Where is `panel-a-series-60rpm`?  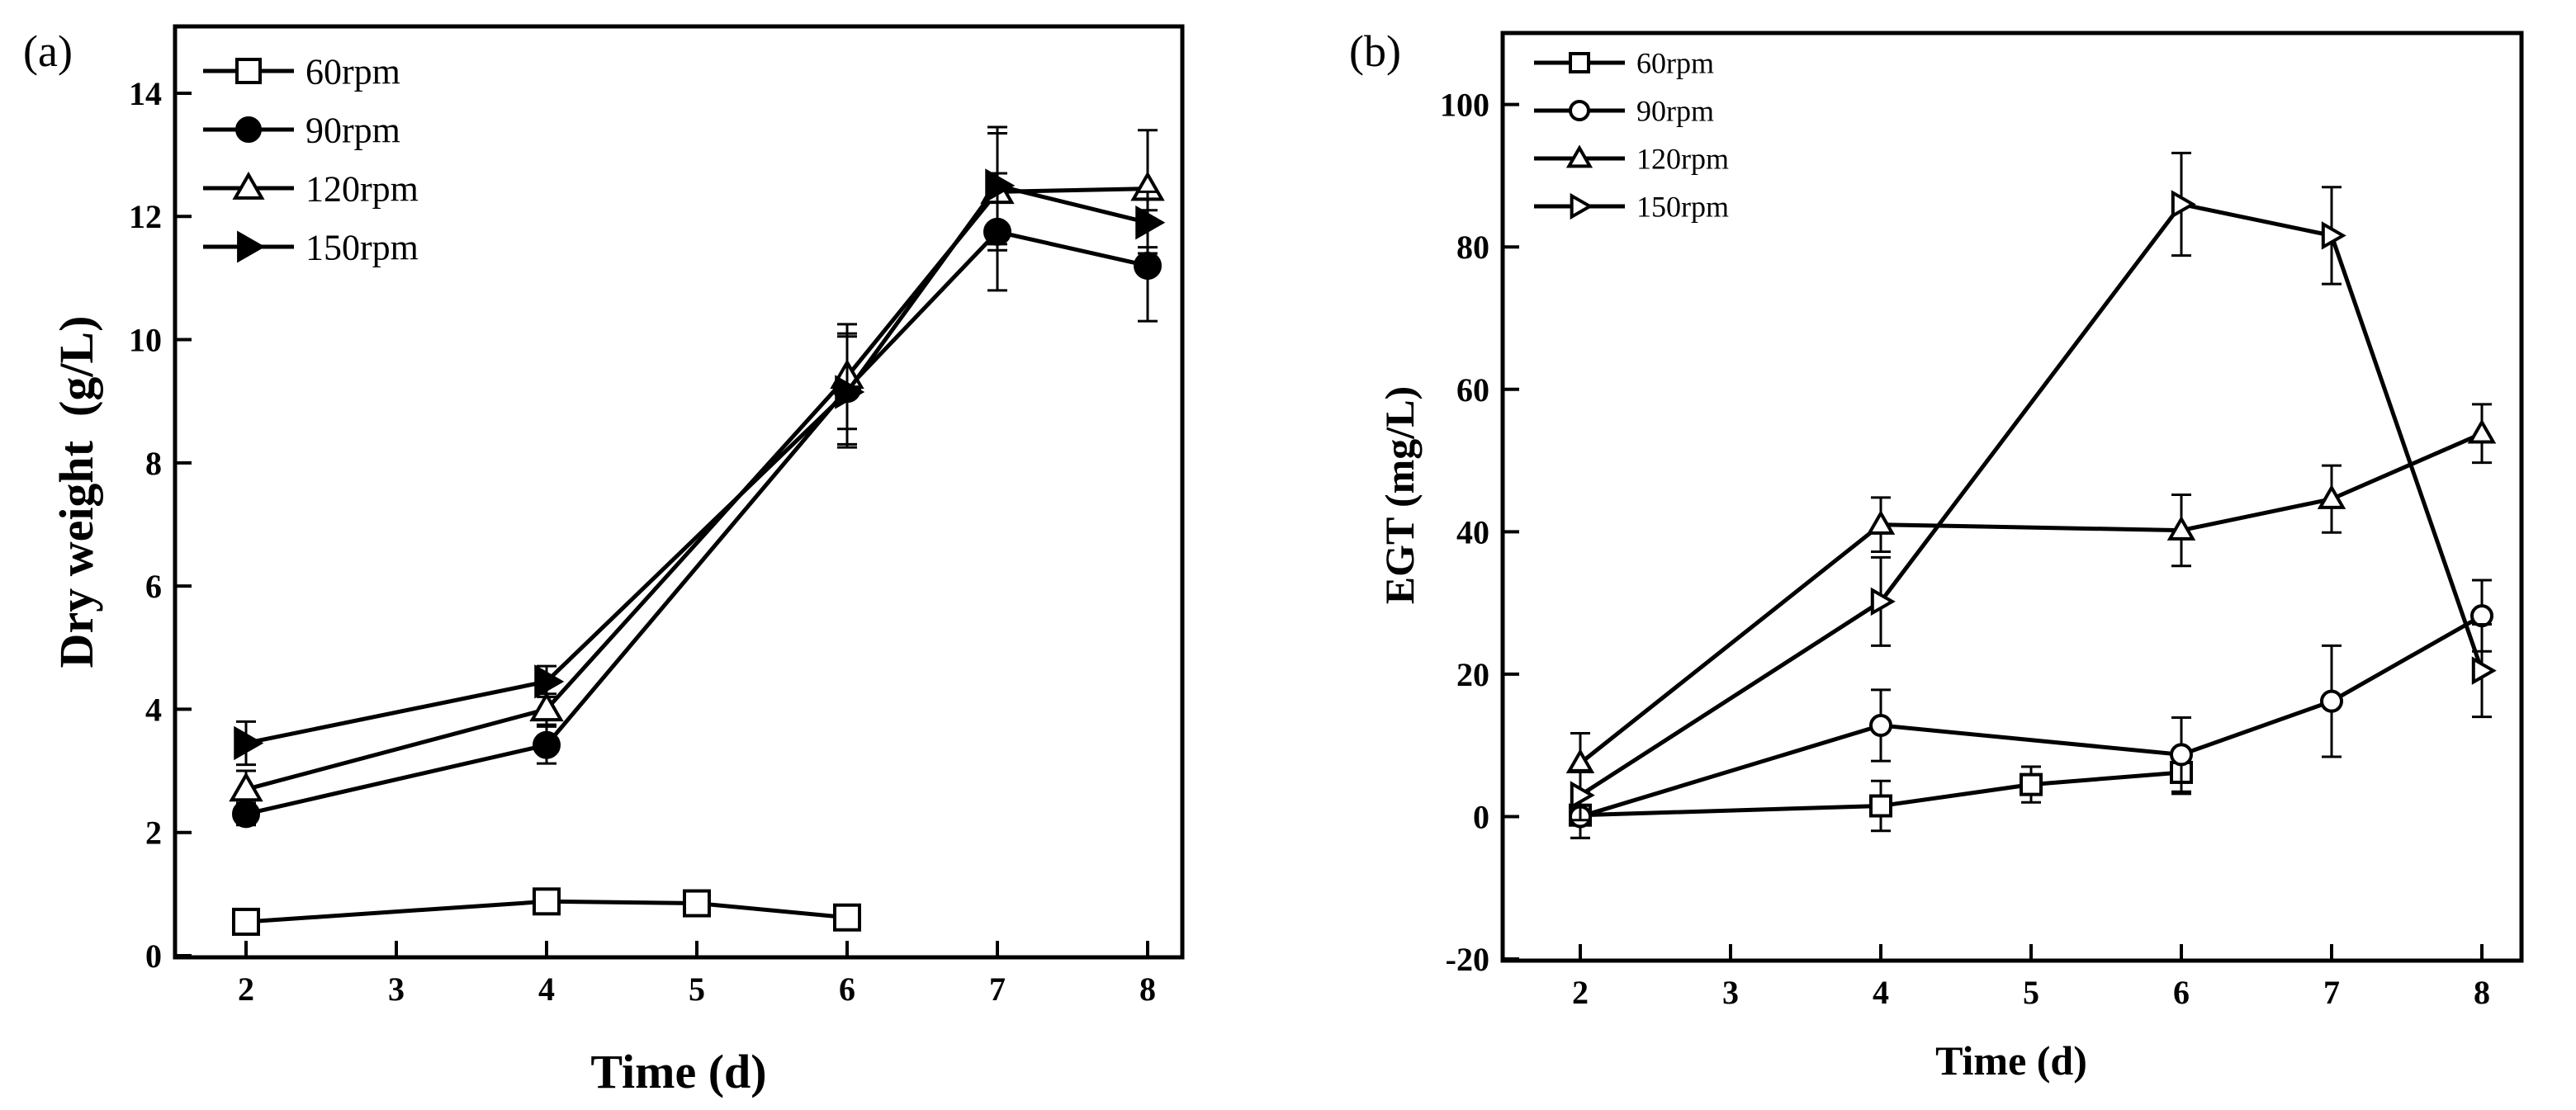
panel-a-series-60rpm is located at coordinates (546, 912).